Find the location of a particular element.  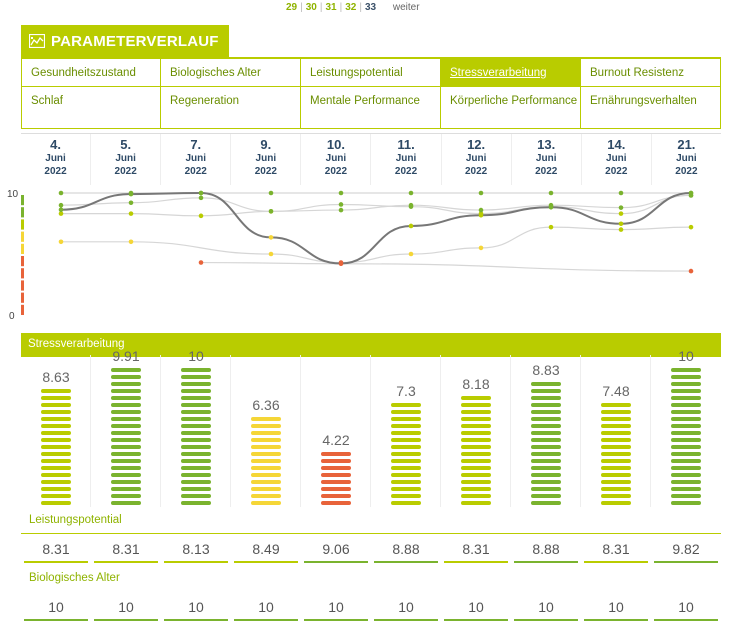

value-cell: 10 is located at coordinates (406, 608).